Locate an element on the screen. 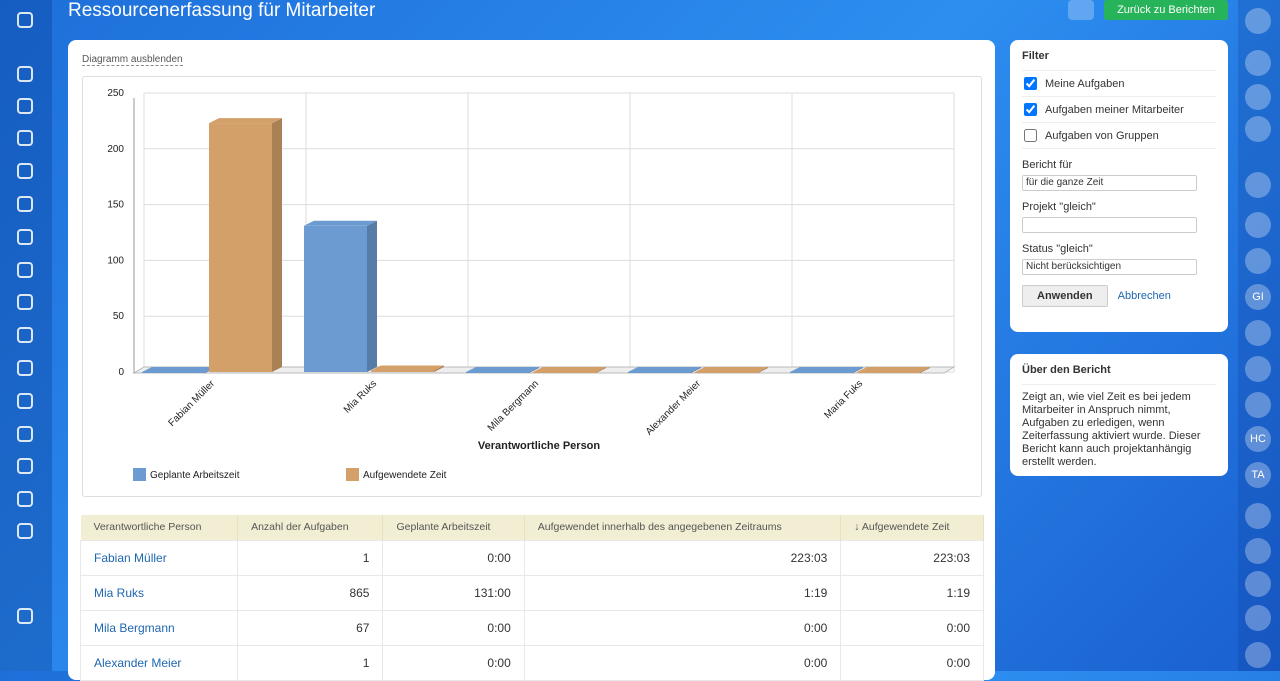 This screenshot has width=1280, height=681. apply-button: Anwenden is located at coordinates (1065, 296).